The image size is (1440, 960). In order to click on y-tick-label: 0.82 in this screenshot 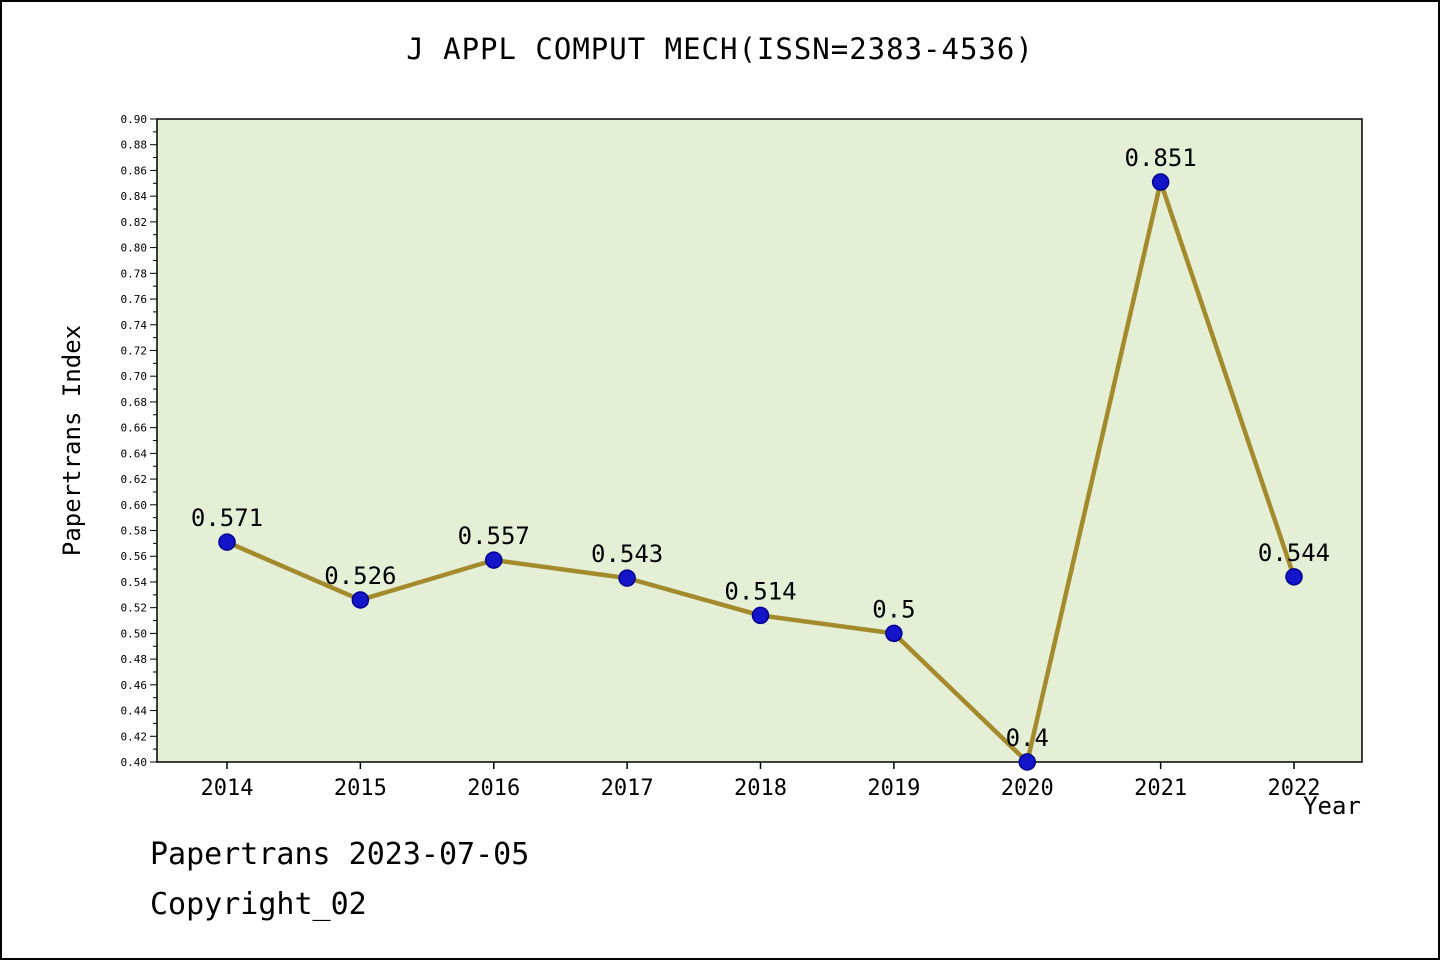, I will do `click(134, 222)`.